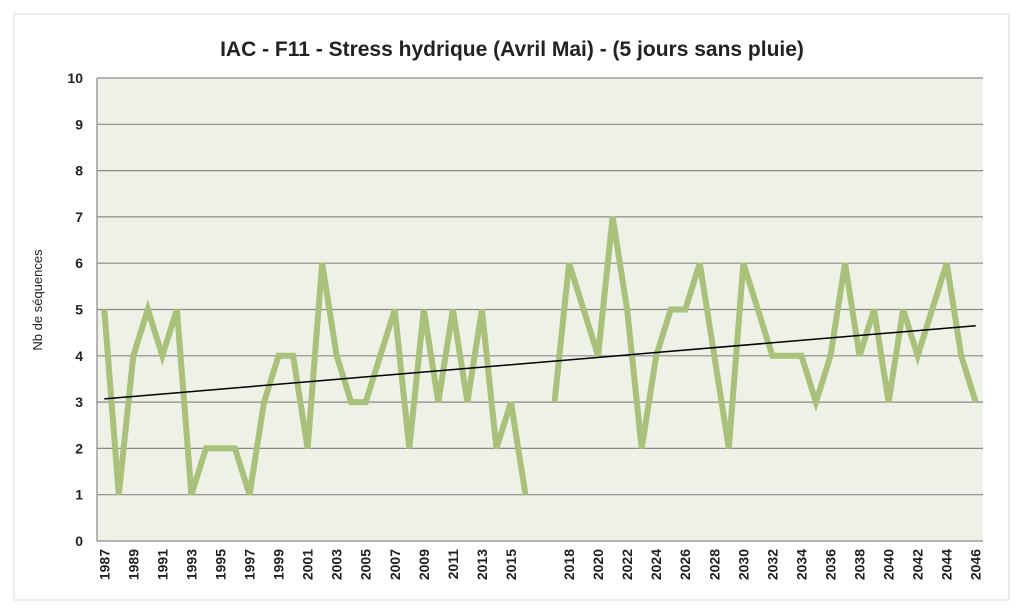  Describe the element at coordinates (801, 564) in the screenshot. I see `x-tick-label: 2034` at that location.